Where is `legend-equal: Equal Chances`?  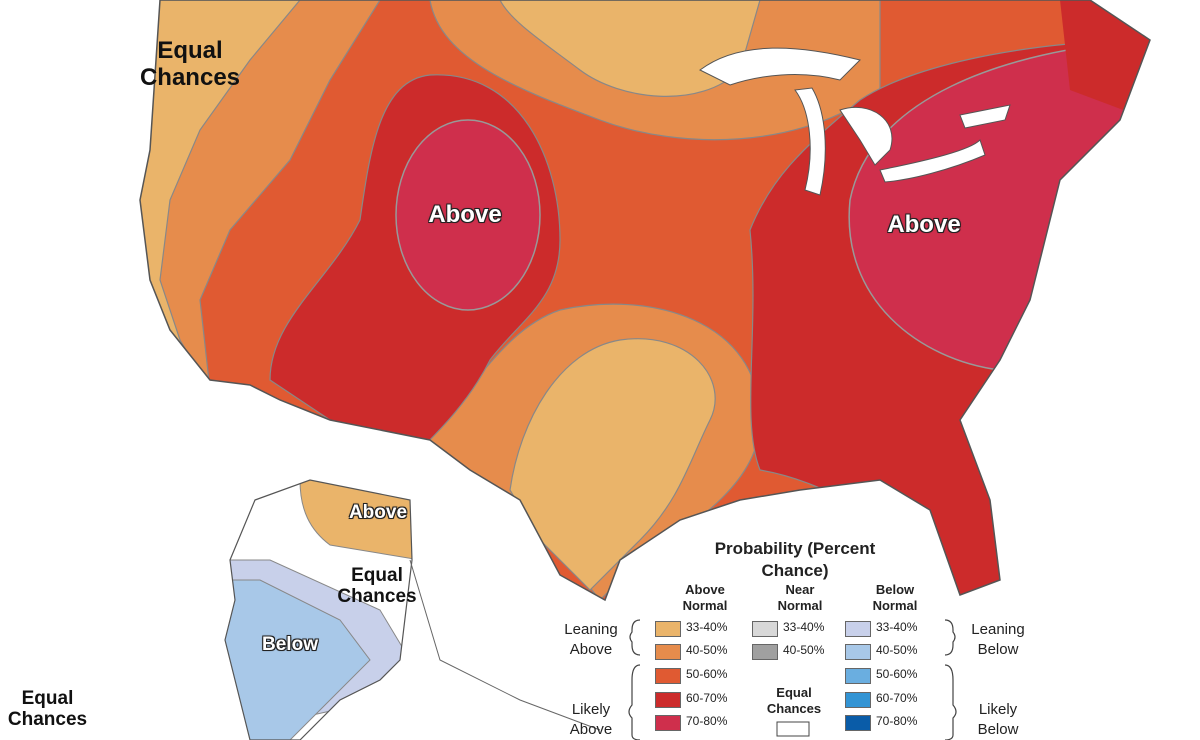
legend-equal: Equal Chances is located at coordinates (794, 701).